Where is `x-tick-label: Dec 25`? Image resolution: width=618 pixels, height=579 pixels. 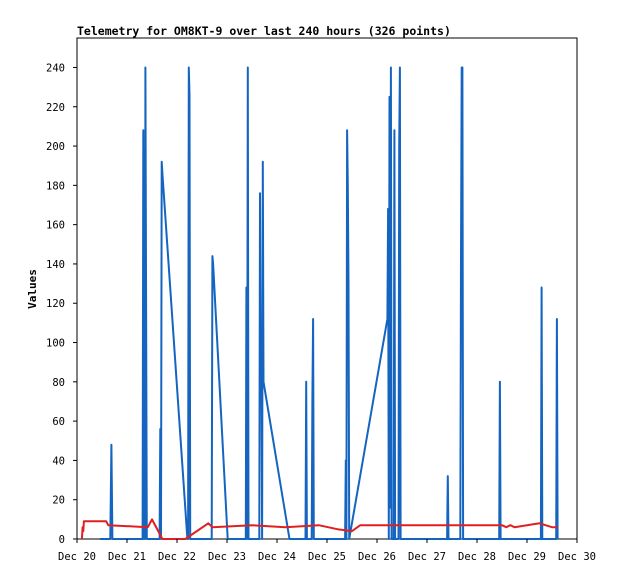 x-tick-label: Dec 25 is located at coordinates (327, 557).